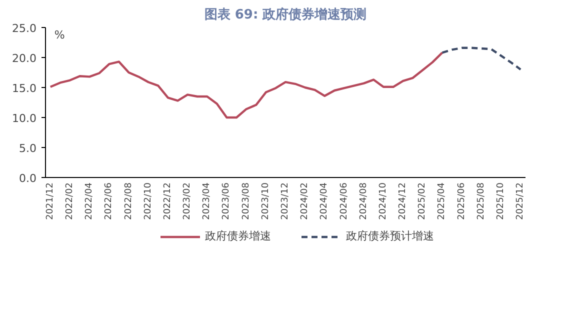  What do you see at coordinates (227, 201) in the screenshot?
I see `x-tick-label: 2023/06` at bounding box center [227, 201].